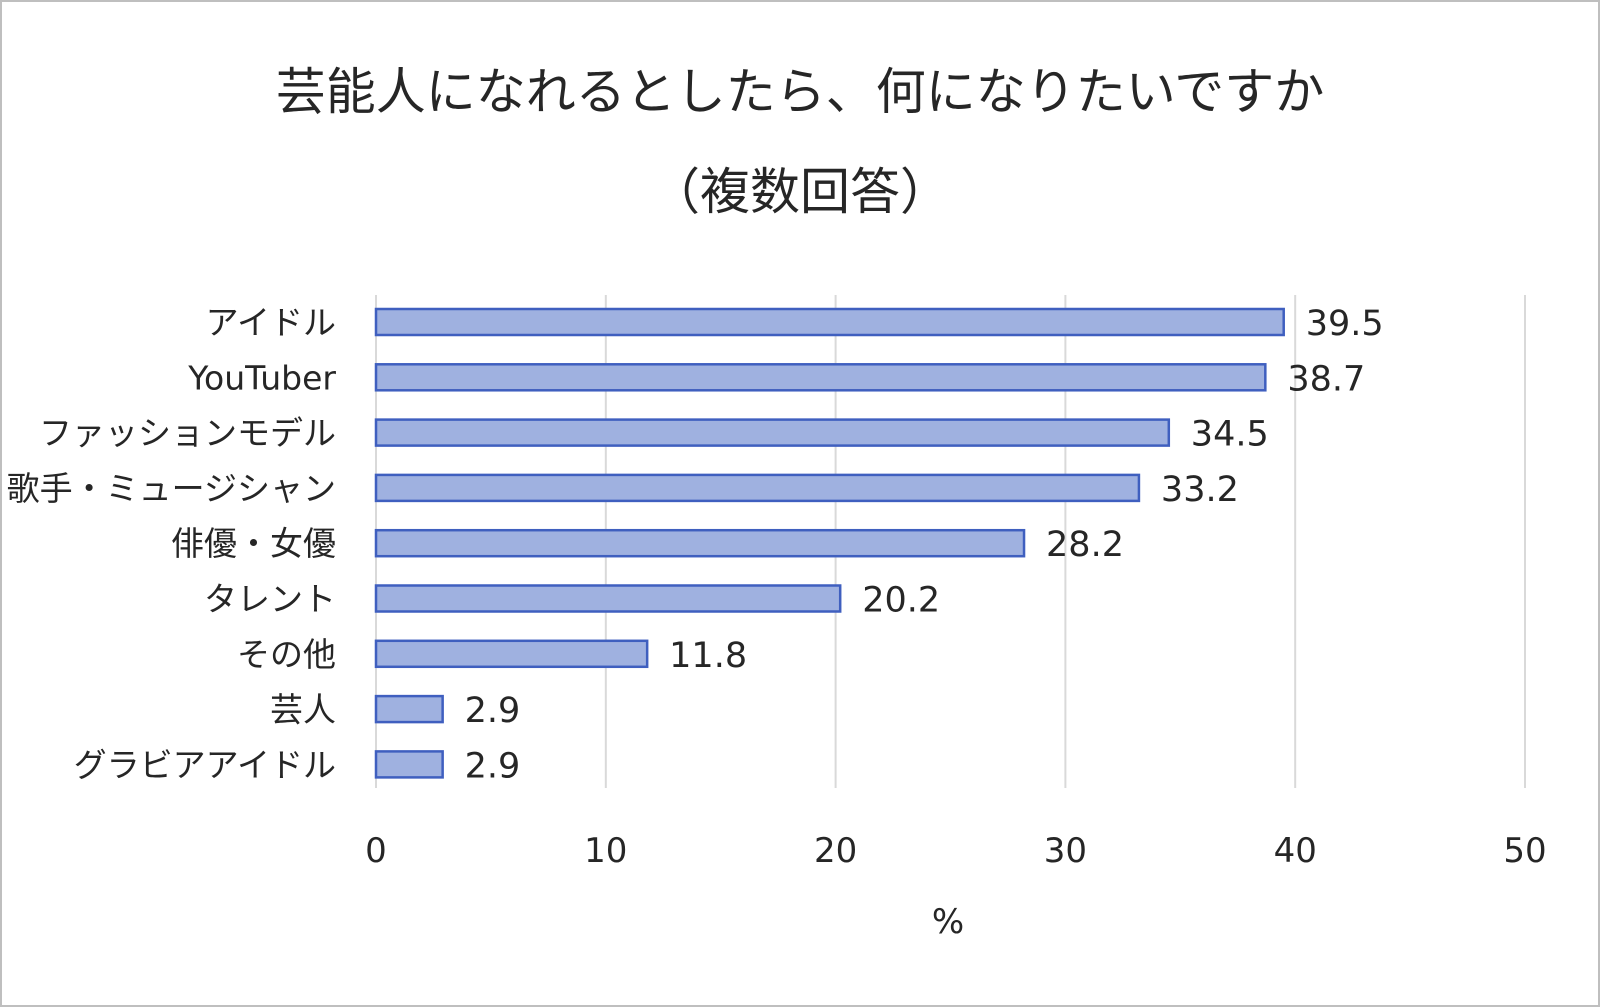 This screenshot has height=1007, width=1600. I want to click on value-label-7: 2.9, so click(493, 711).